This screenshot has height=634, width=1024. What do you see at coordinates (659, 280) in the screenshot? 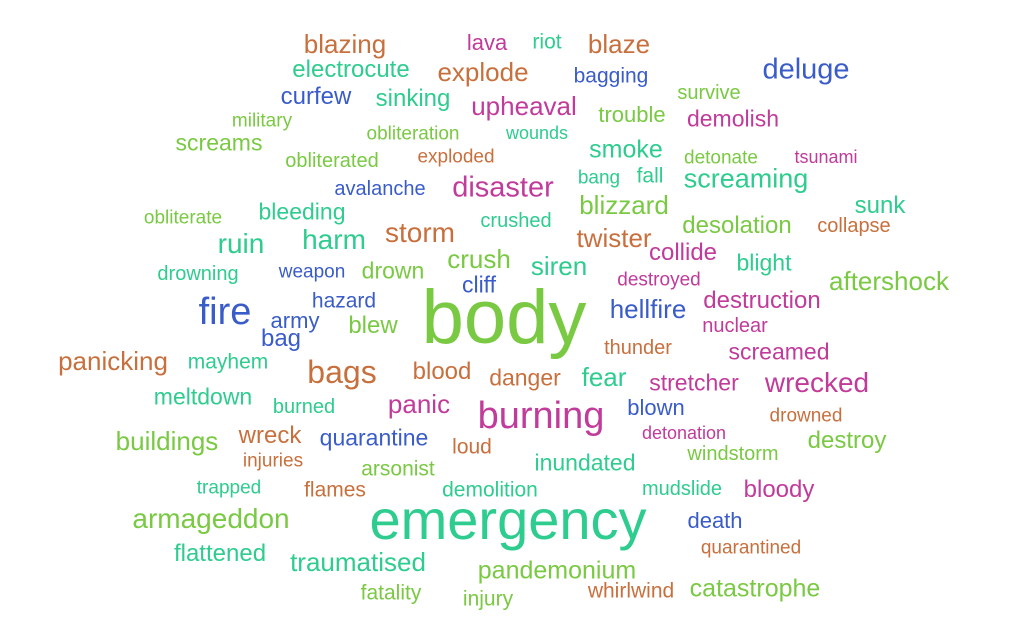
I see `word-destroyed: destroyed` at bounding box center [659, 280].